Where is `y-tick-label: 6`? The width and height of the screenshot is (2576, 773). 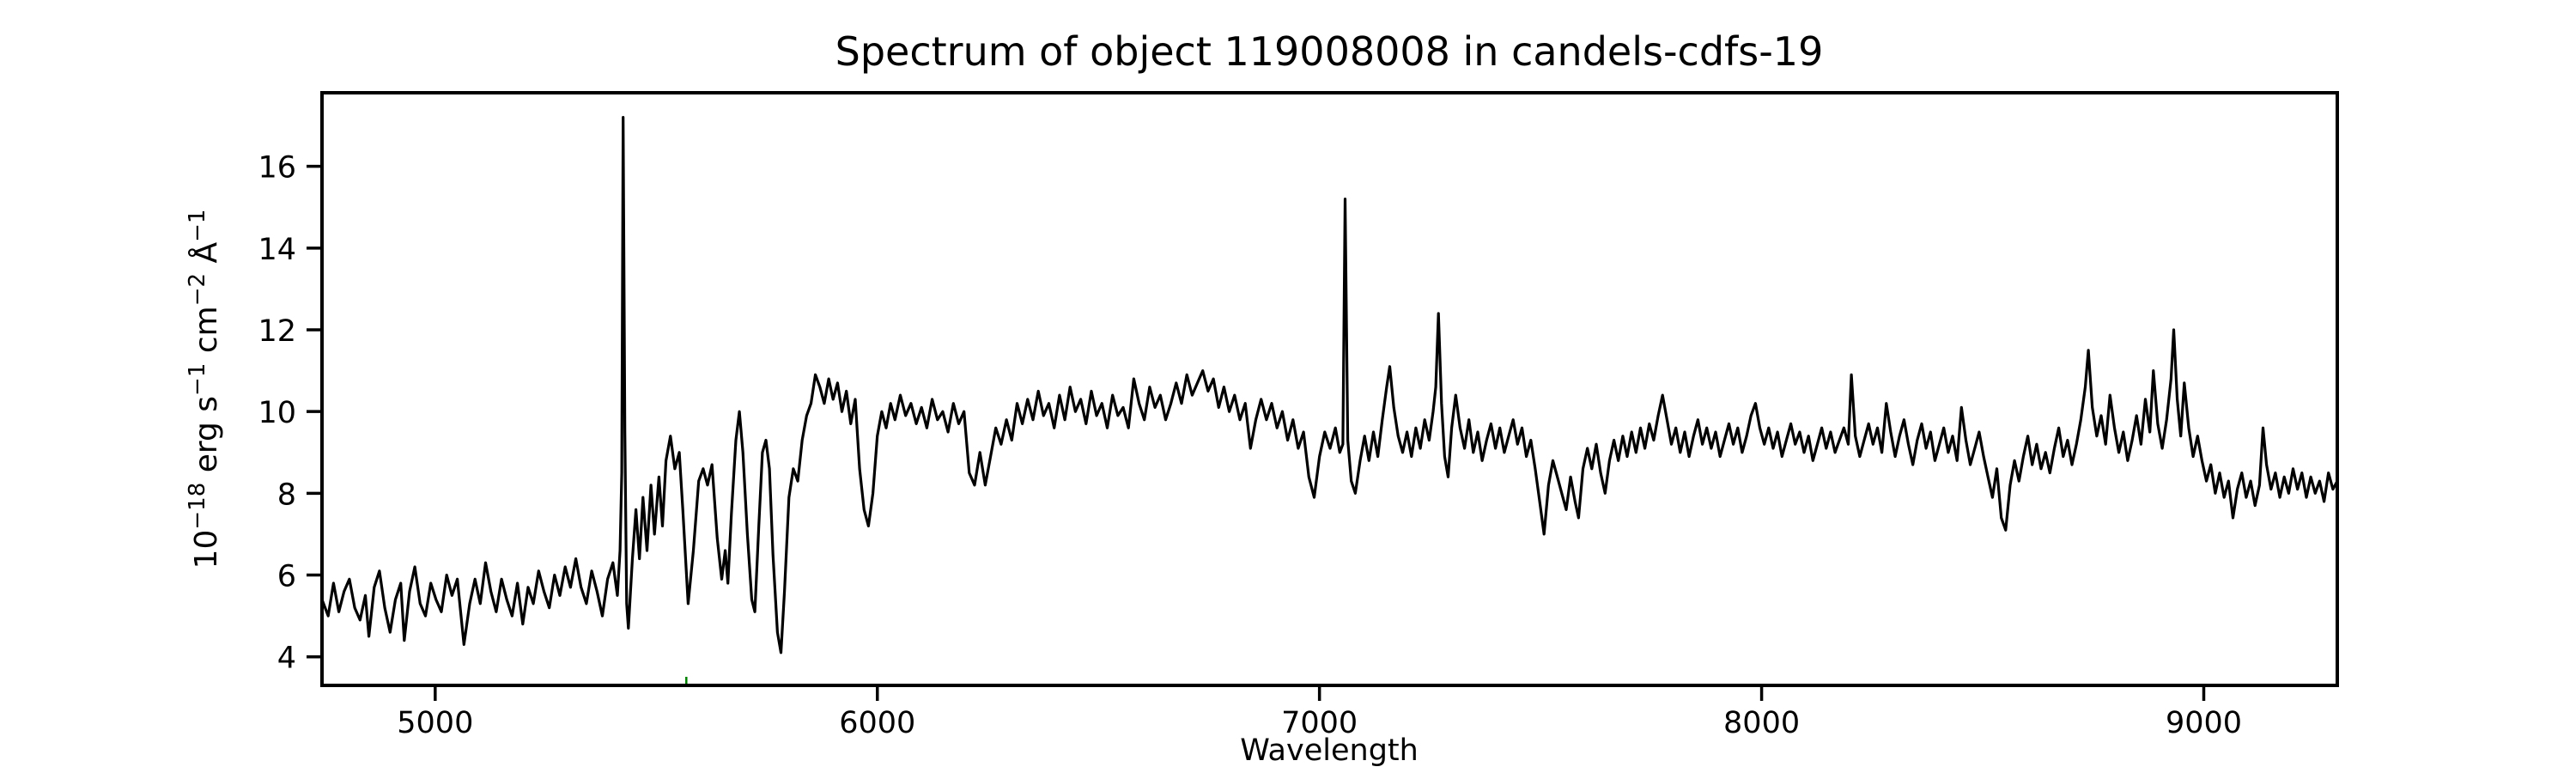 y-tick-label: 6 is located at coordinates (286, 577).